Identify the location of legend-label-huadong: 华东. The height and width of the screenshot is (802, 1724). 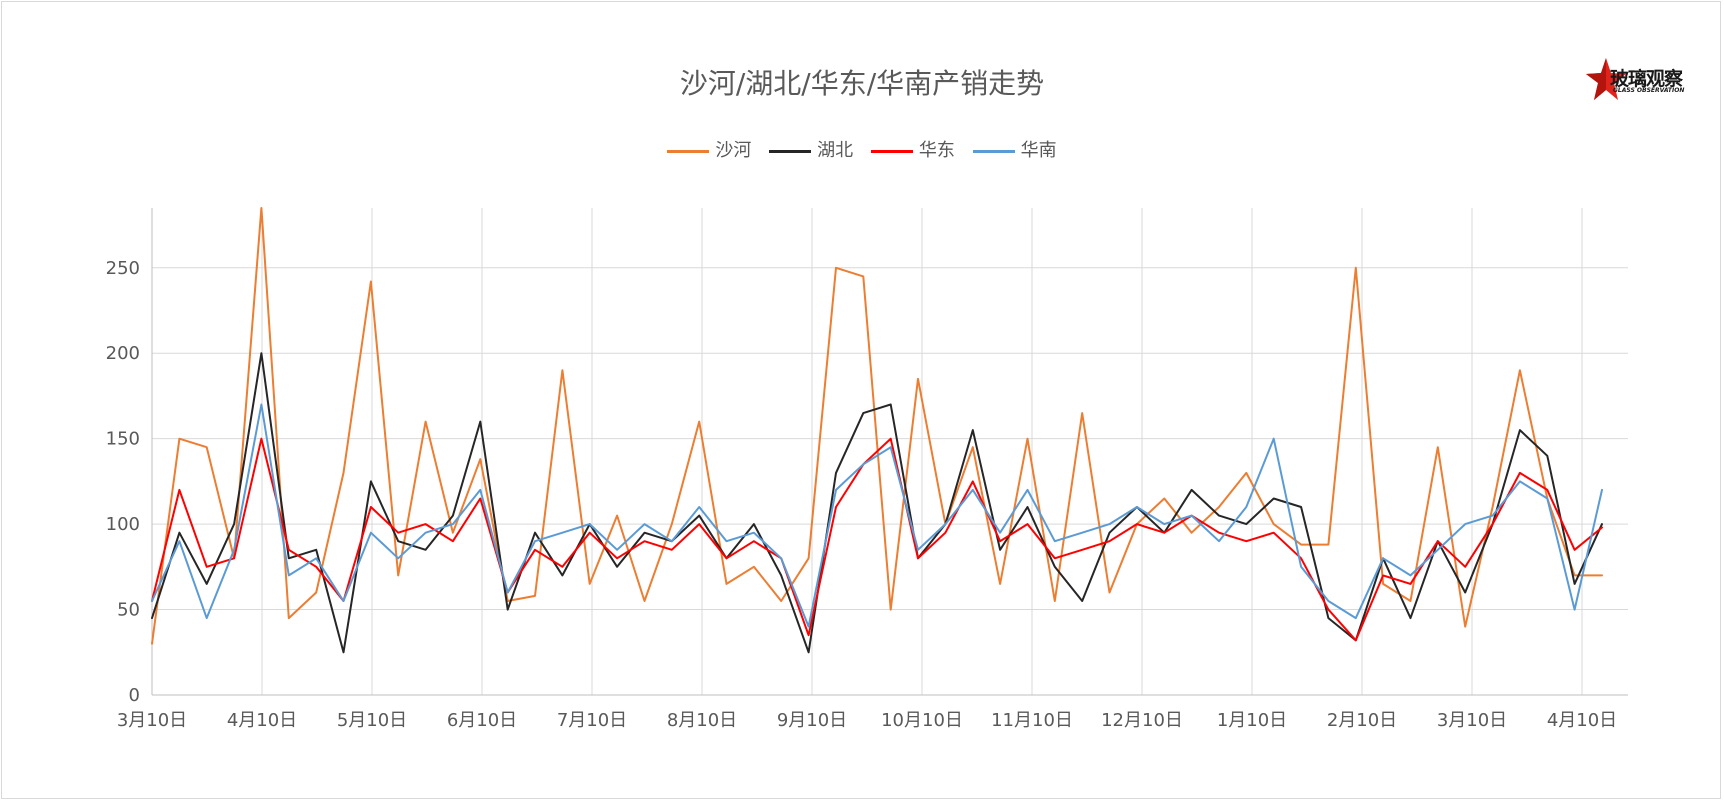
(936, 150).